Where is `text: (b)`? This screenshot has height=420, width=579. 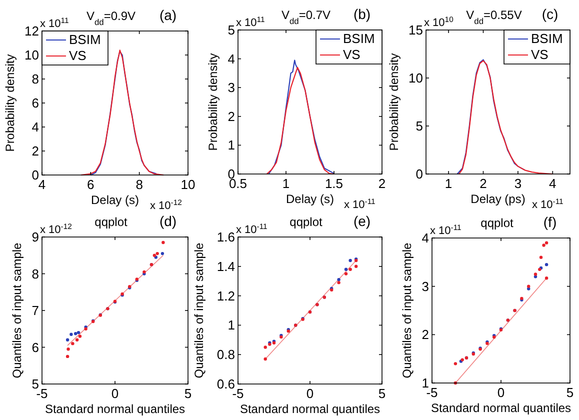
text: (b) is located at coordinates (362, 14).